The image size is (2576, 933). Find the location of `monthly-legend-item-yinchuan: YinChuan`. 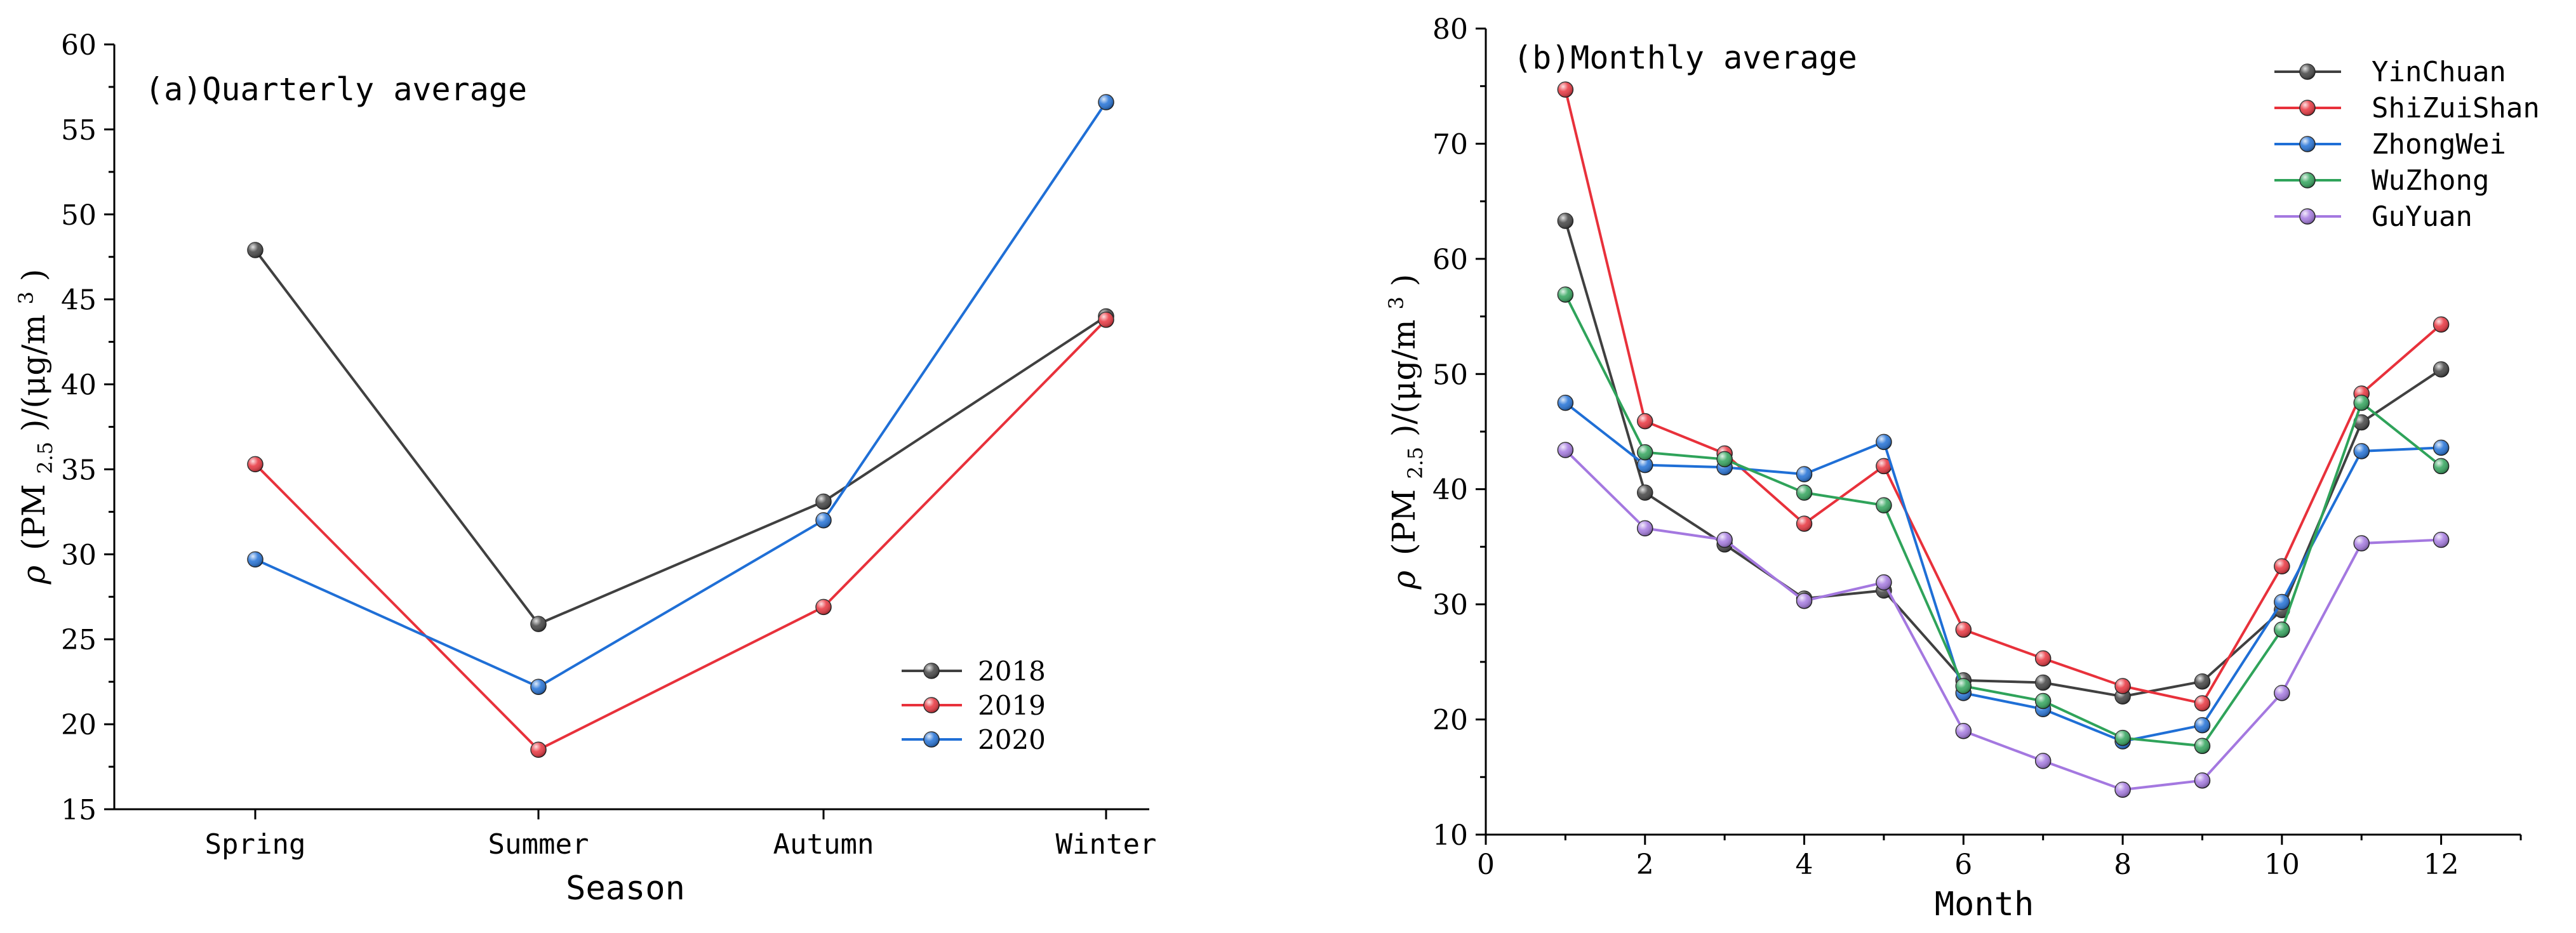

monthly-legend-item-yinchuan: YinChuan is located at coordinates (2390, 72).